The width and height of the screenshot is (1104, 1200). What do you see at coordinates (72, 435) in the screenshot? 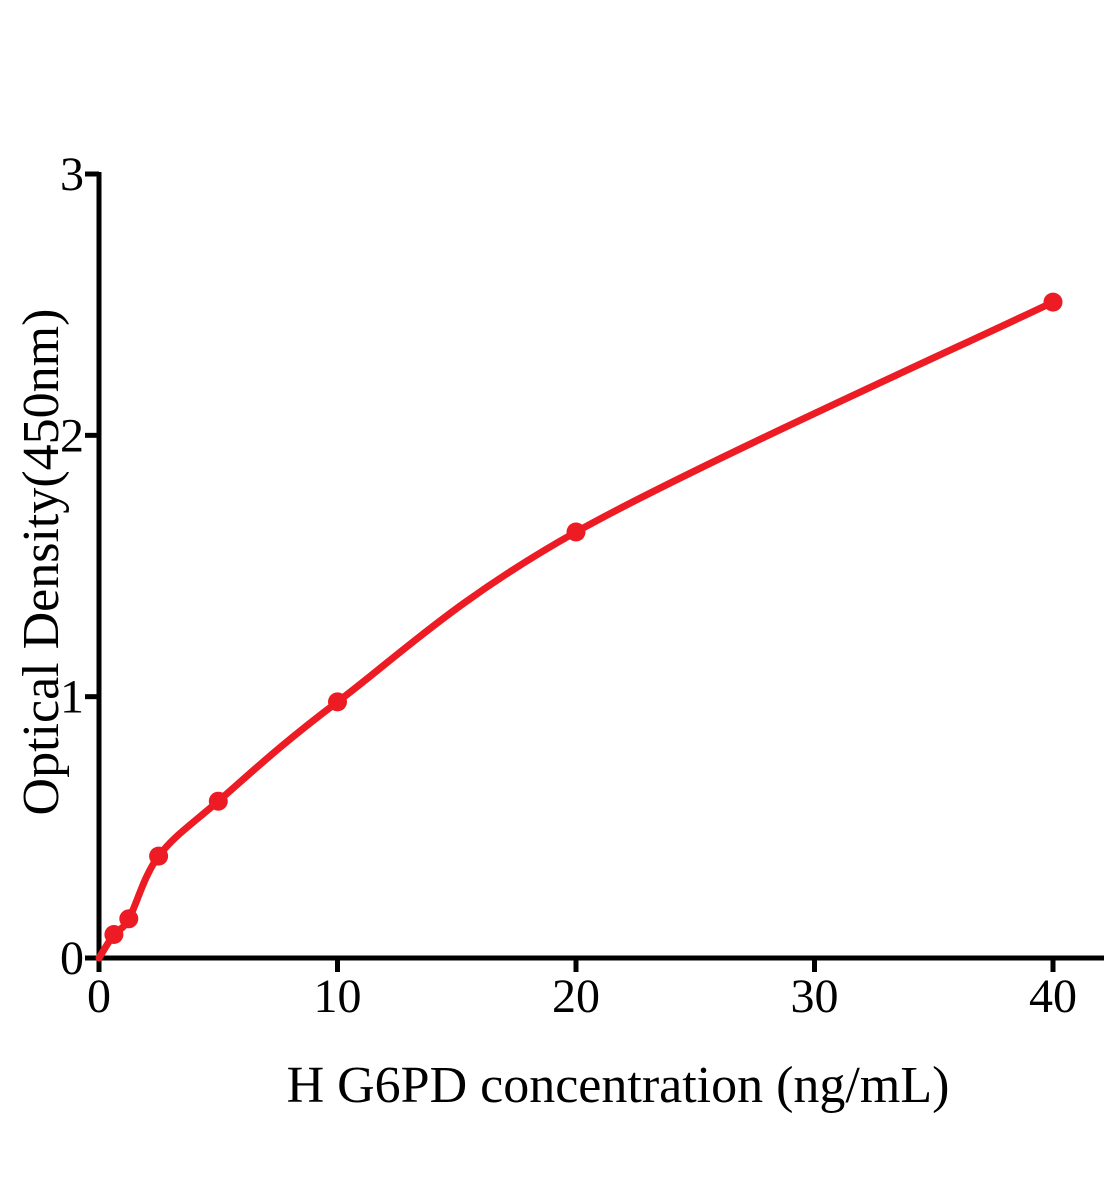
I see `y-tick-label: 2` at bounding box center [72, 435].